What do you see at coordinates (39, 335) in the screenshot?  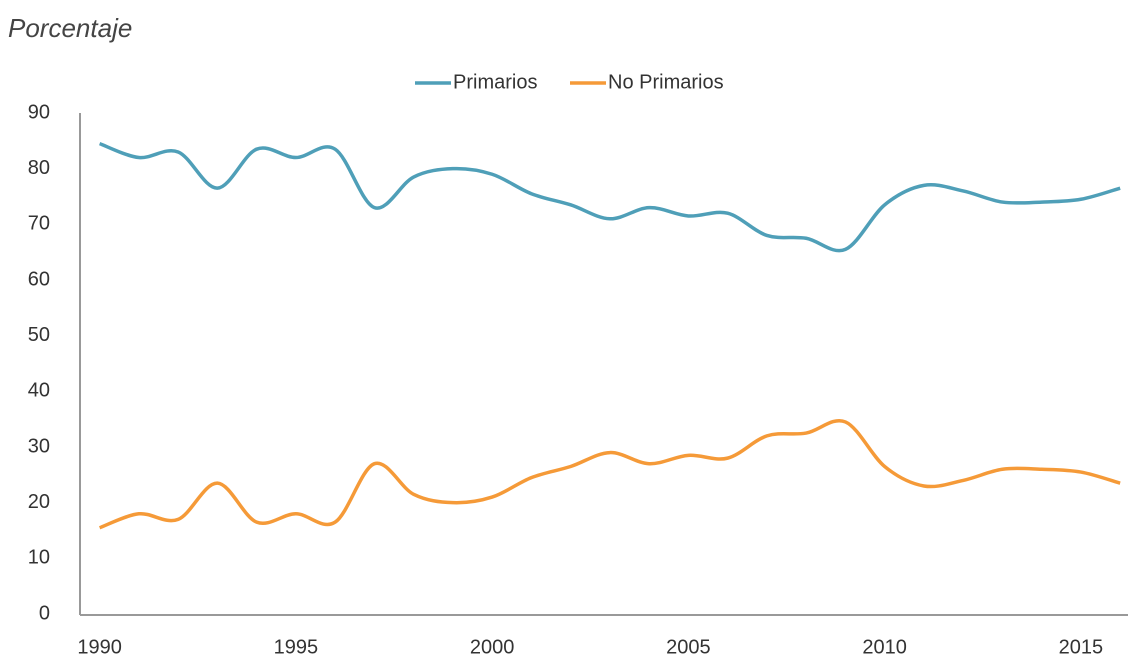 I see `y-tick-label: 50` at bounding box center [39, 335].